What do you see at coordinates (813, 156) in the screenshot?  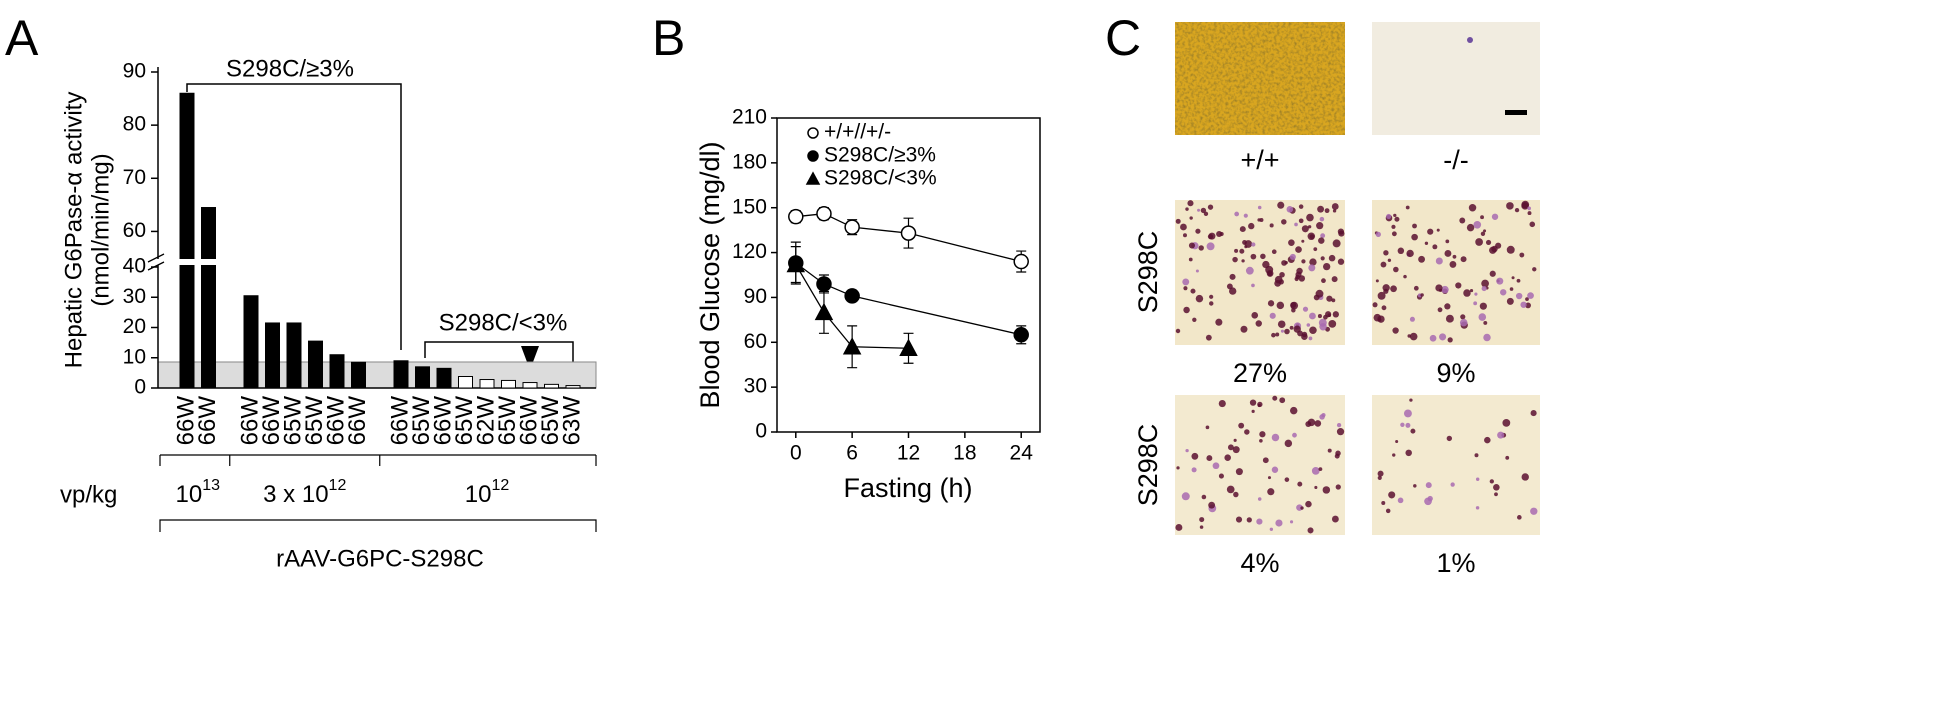 I see `legend-marker` at bounding box center [813, 156].